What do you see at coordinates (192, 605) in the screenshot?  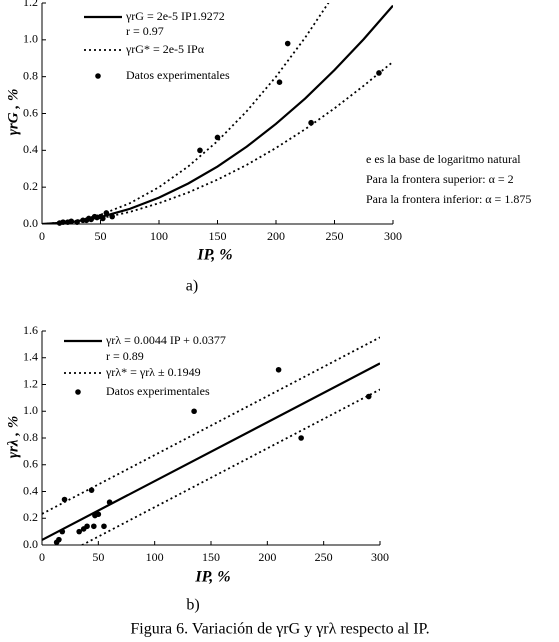 I see `panel-label: b)` at bounding box center [192, 605].